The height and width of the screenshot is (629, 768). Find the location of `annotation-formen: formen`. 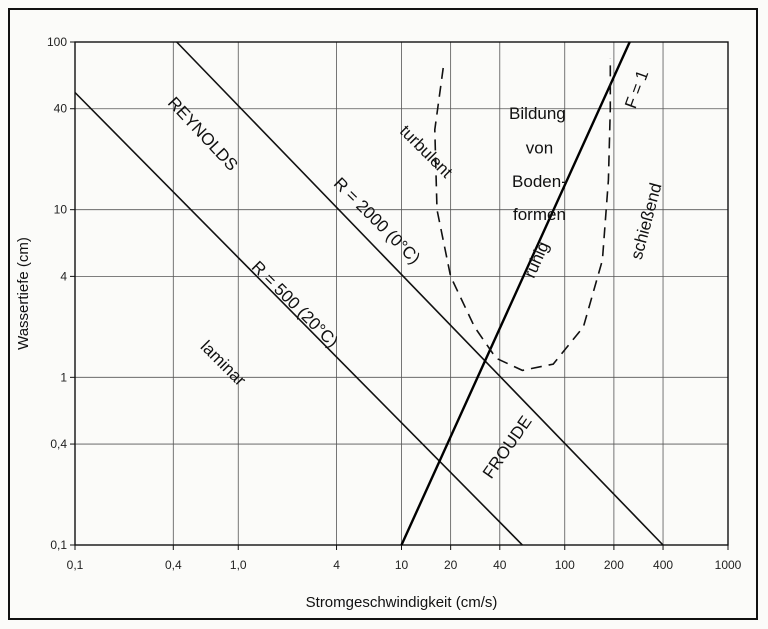

annotation-formen: formen is located at coordinates (539, 214).